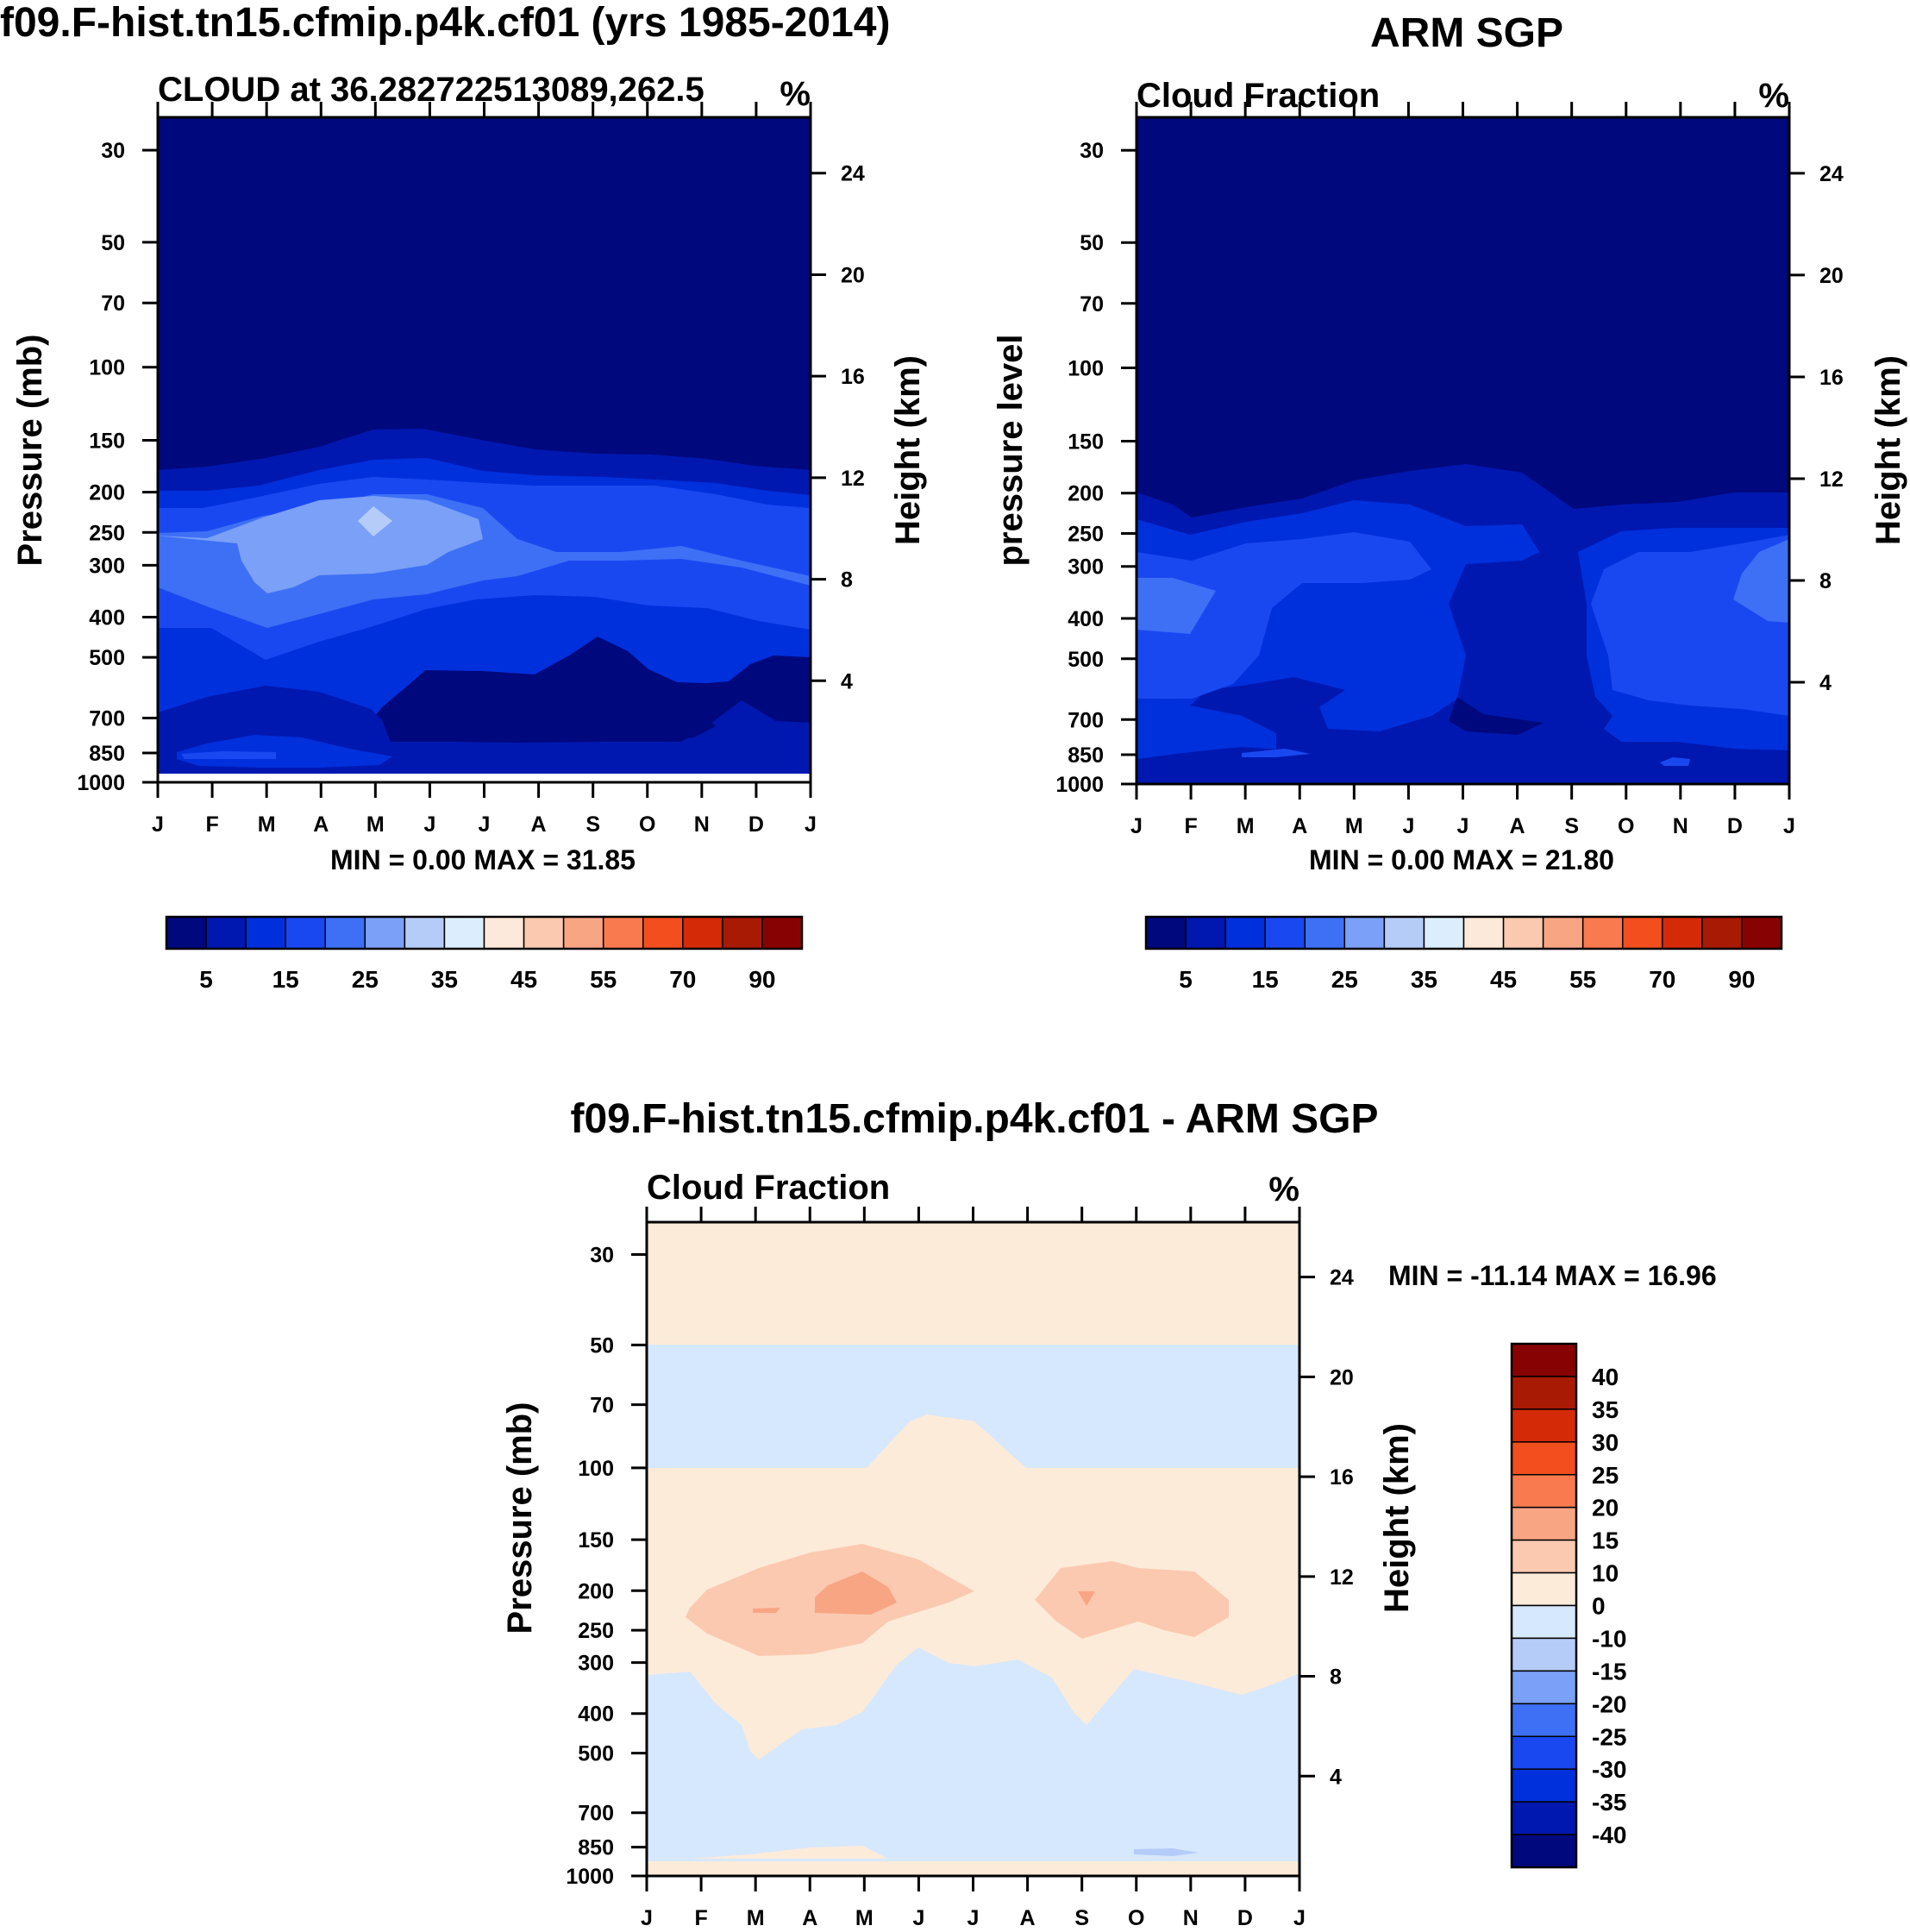 This screenshot has width=1910, height=1932. I want to click on obs-contour-fill, so click(1463, 450).